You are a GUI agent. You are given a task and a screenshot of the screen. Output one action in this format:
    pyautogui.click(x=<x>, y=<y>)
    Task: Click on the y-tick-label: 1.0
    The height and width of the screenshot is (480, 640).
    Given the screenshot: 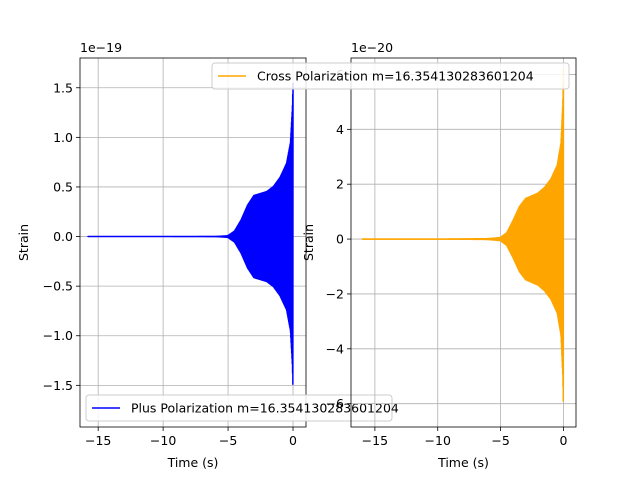 What is the action you would take?
    pyautogui.click(x=63, y=137)
    